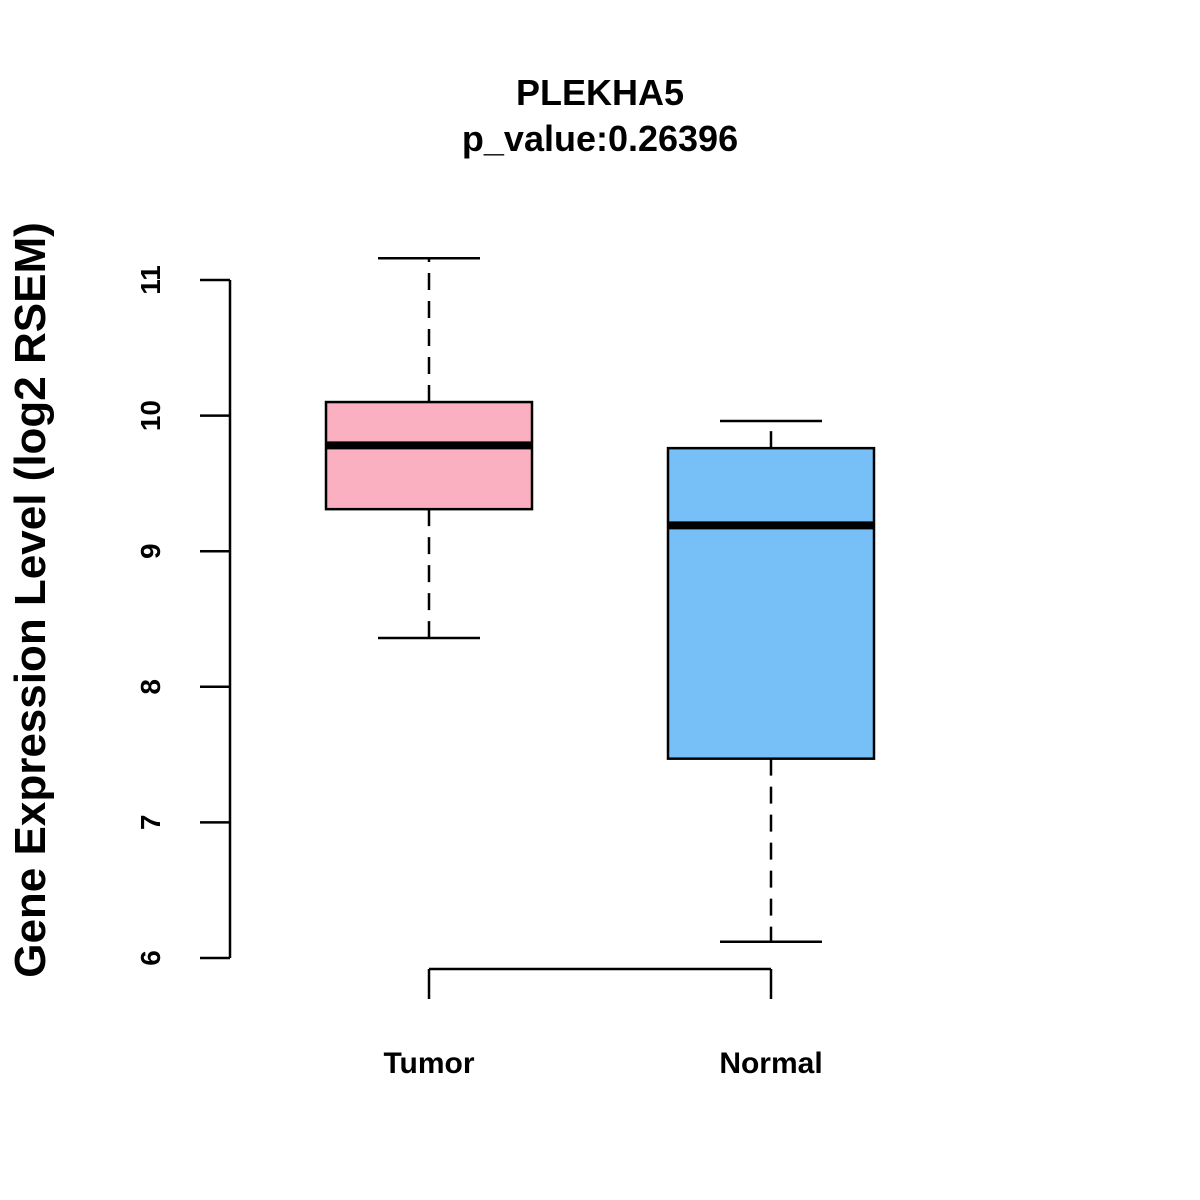 Image resolution: width=1200 pixels, height=1200 pixels. I want to click on y-tick-label-8: 8, so click(150, 687).